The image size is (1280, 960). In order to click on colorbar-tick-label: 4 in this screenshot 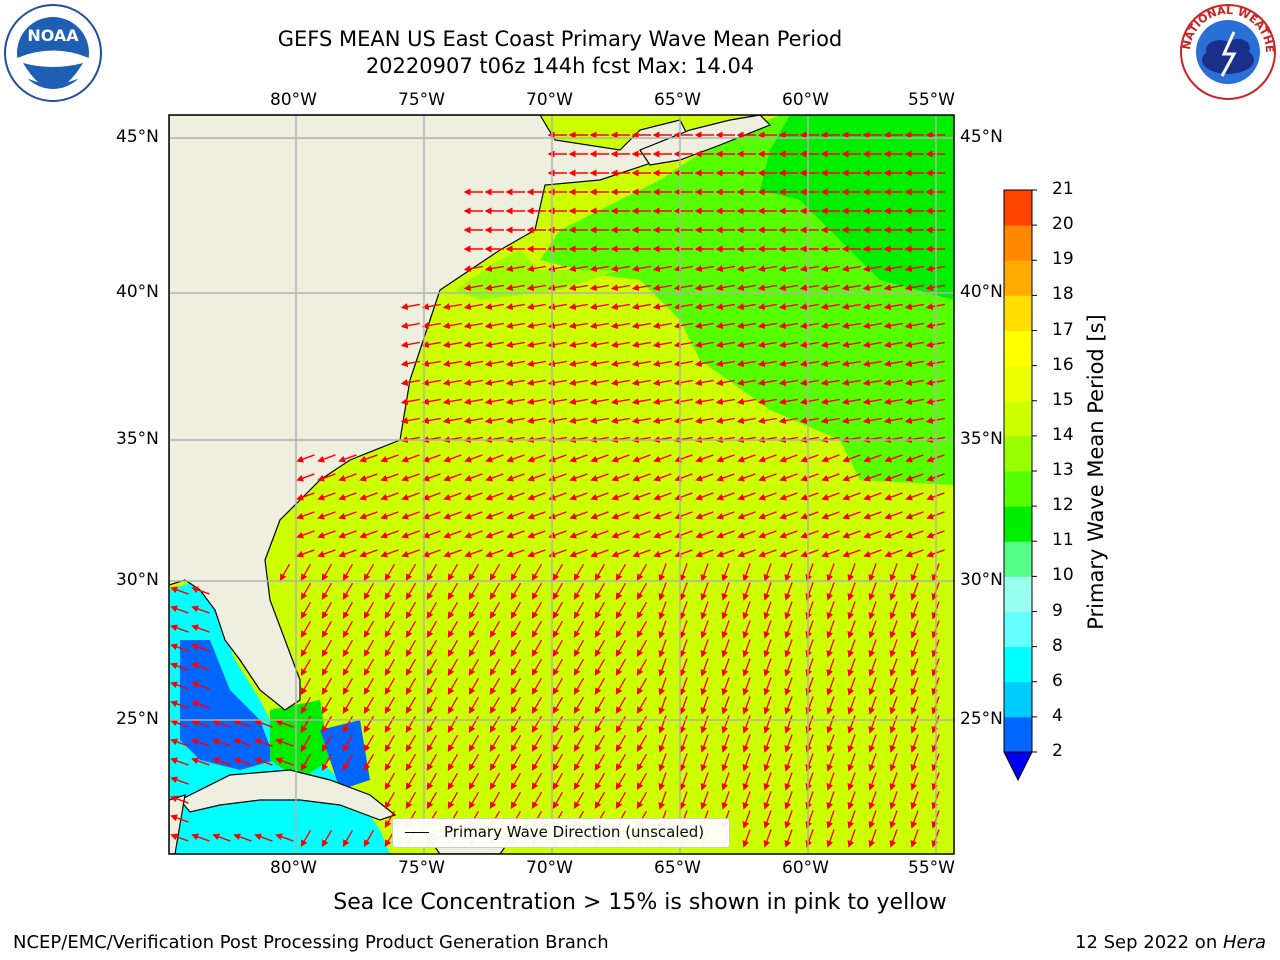, I will do `click(1057, 715)`.